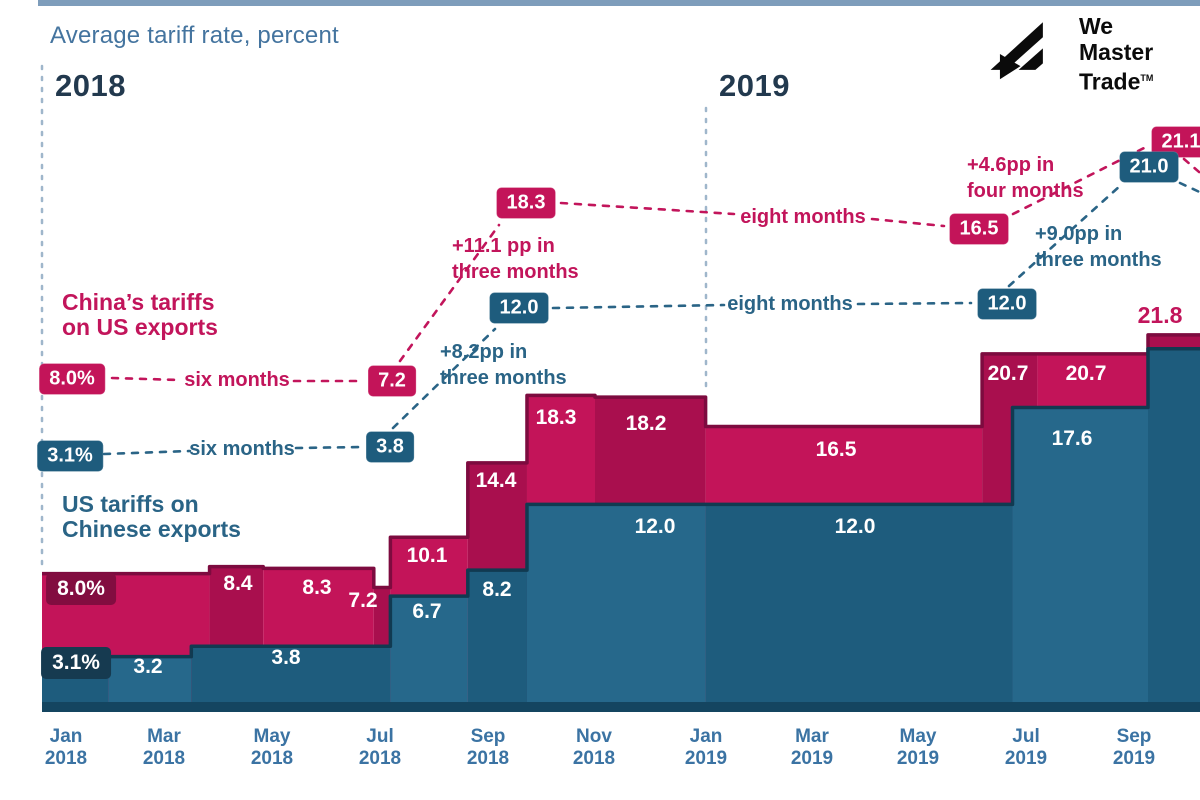 This screenshot has width=1200, height=800. I want to click on logo-mark-icon, so click(1016, 51).